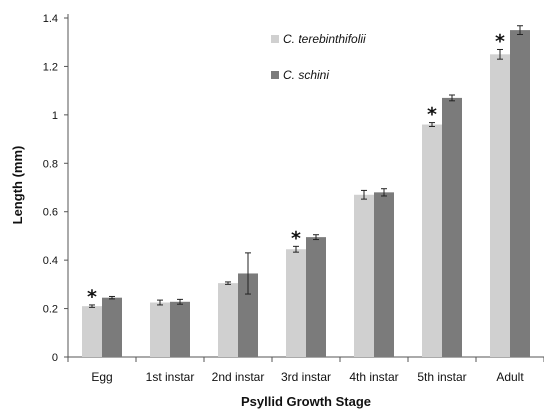 Image resolution: width=544 pixels, height=411 pixels. Describe the element at coordinates (306, 377) in the screenshot. I see `x-category-label: 3rd instar` at that location.